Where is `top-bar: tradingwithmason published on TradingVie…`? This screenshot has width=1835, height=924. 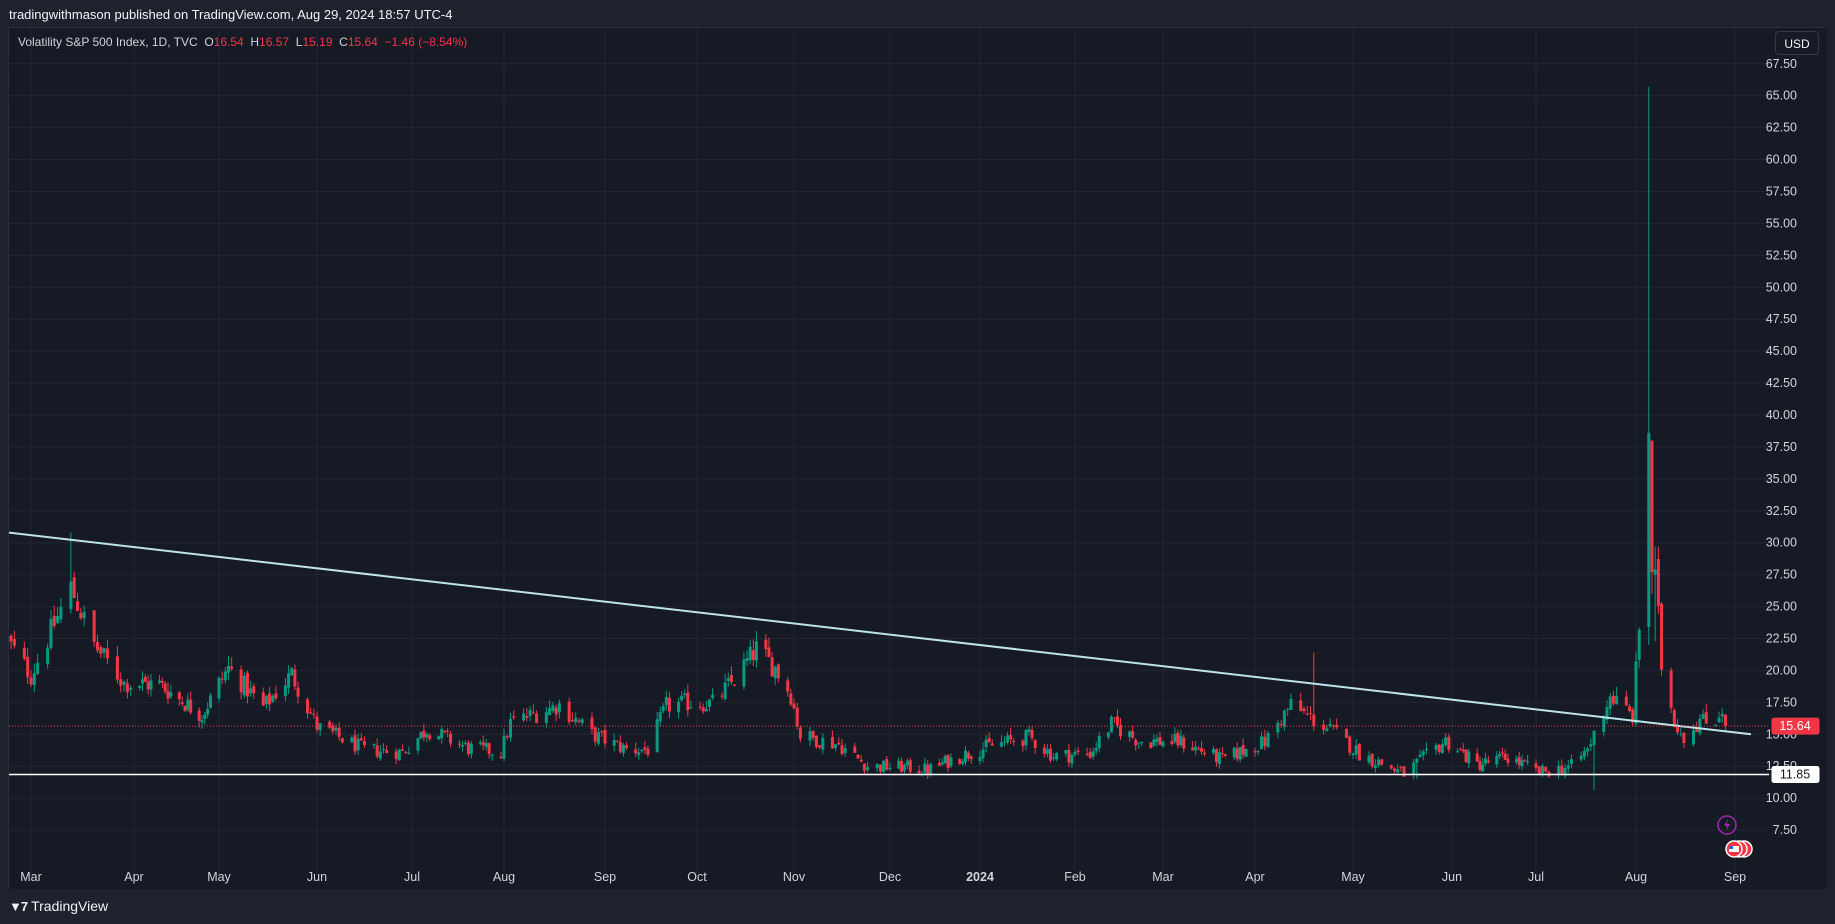
top-bar: tradingwithmason published on TradingVie… is located at coordinates (917, 13).